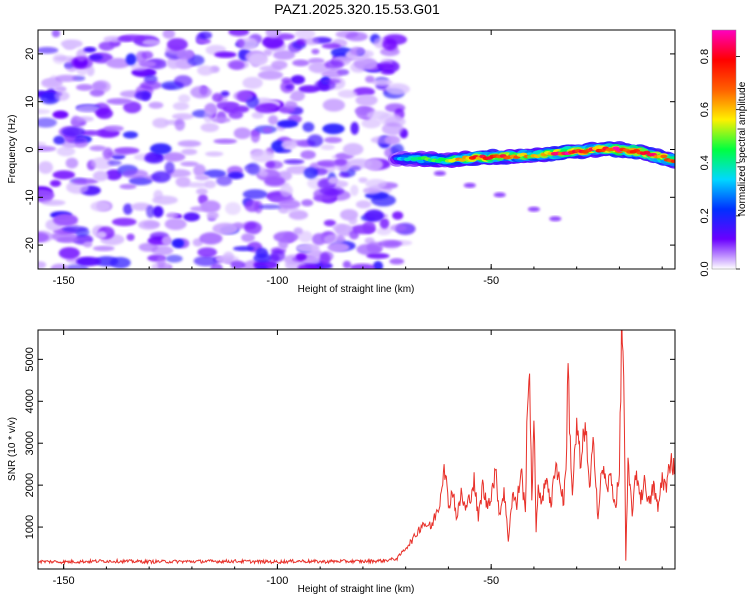 This screenshot has width=750, height=600. Describe the element at coordinates (705, 268) in the screenshot. I see `colorbar-tick-label: 0.0` at that location.